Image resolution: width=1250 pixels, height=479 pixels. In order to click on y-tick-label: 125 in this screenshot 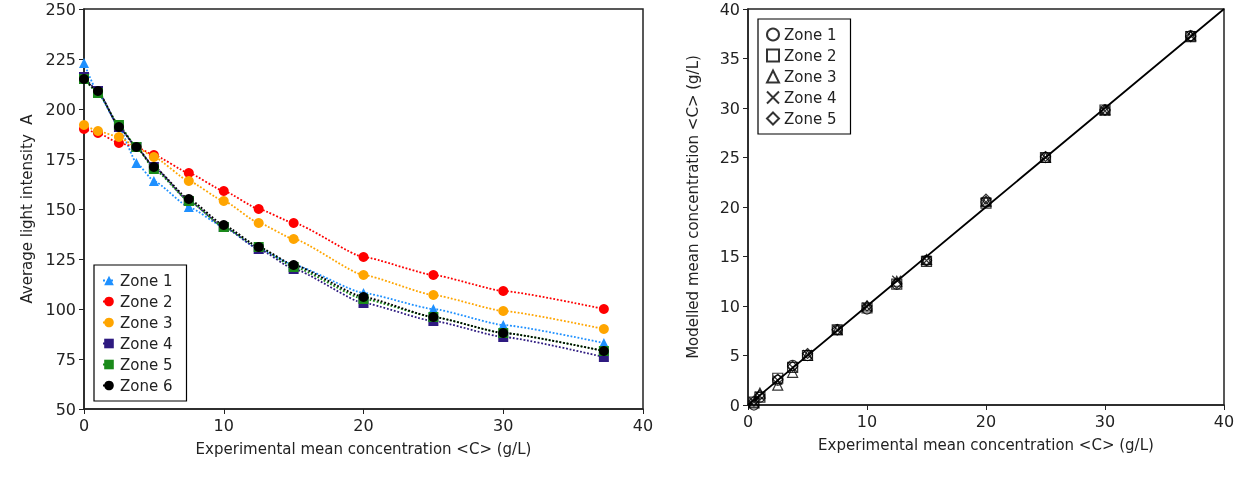, I will do `click(60, 259)`.